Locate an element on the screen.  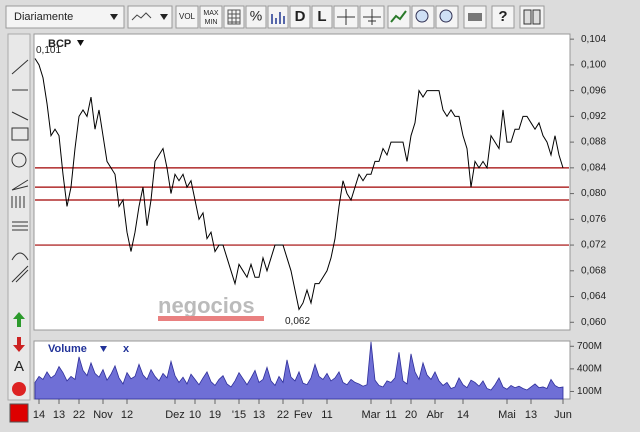
left-toolbar-bg is located at coordinates (19, 217).